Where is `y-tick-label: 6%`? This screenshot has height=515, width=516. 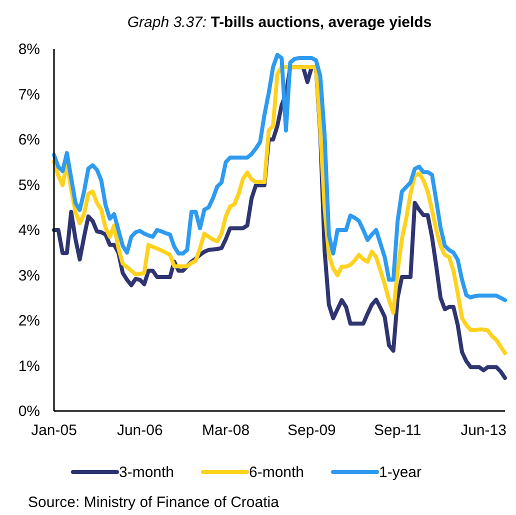 y-tick-label: 6% is located at coordinates (29, 140).